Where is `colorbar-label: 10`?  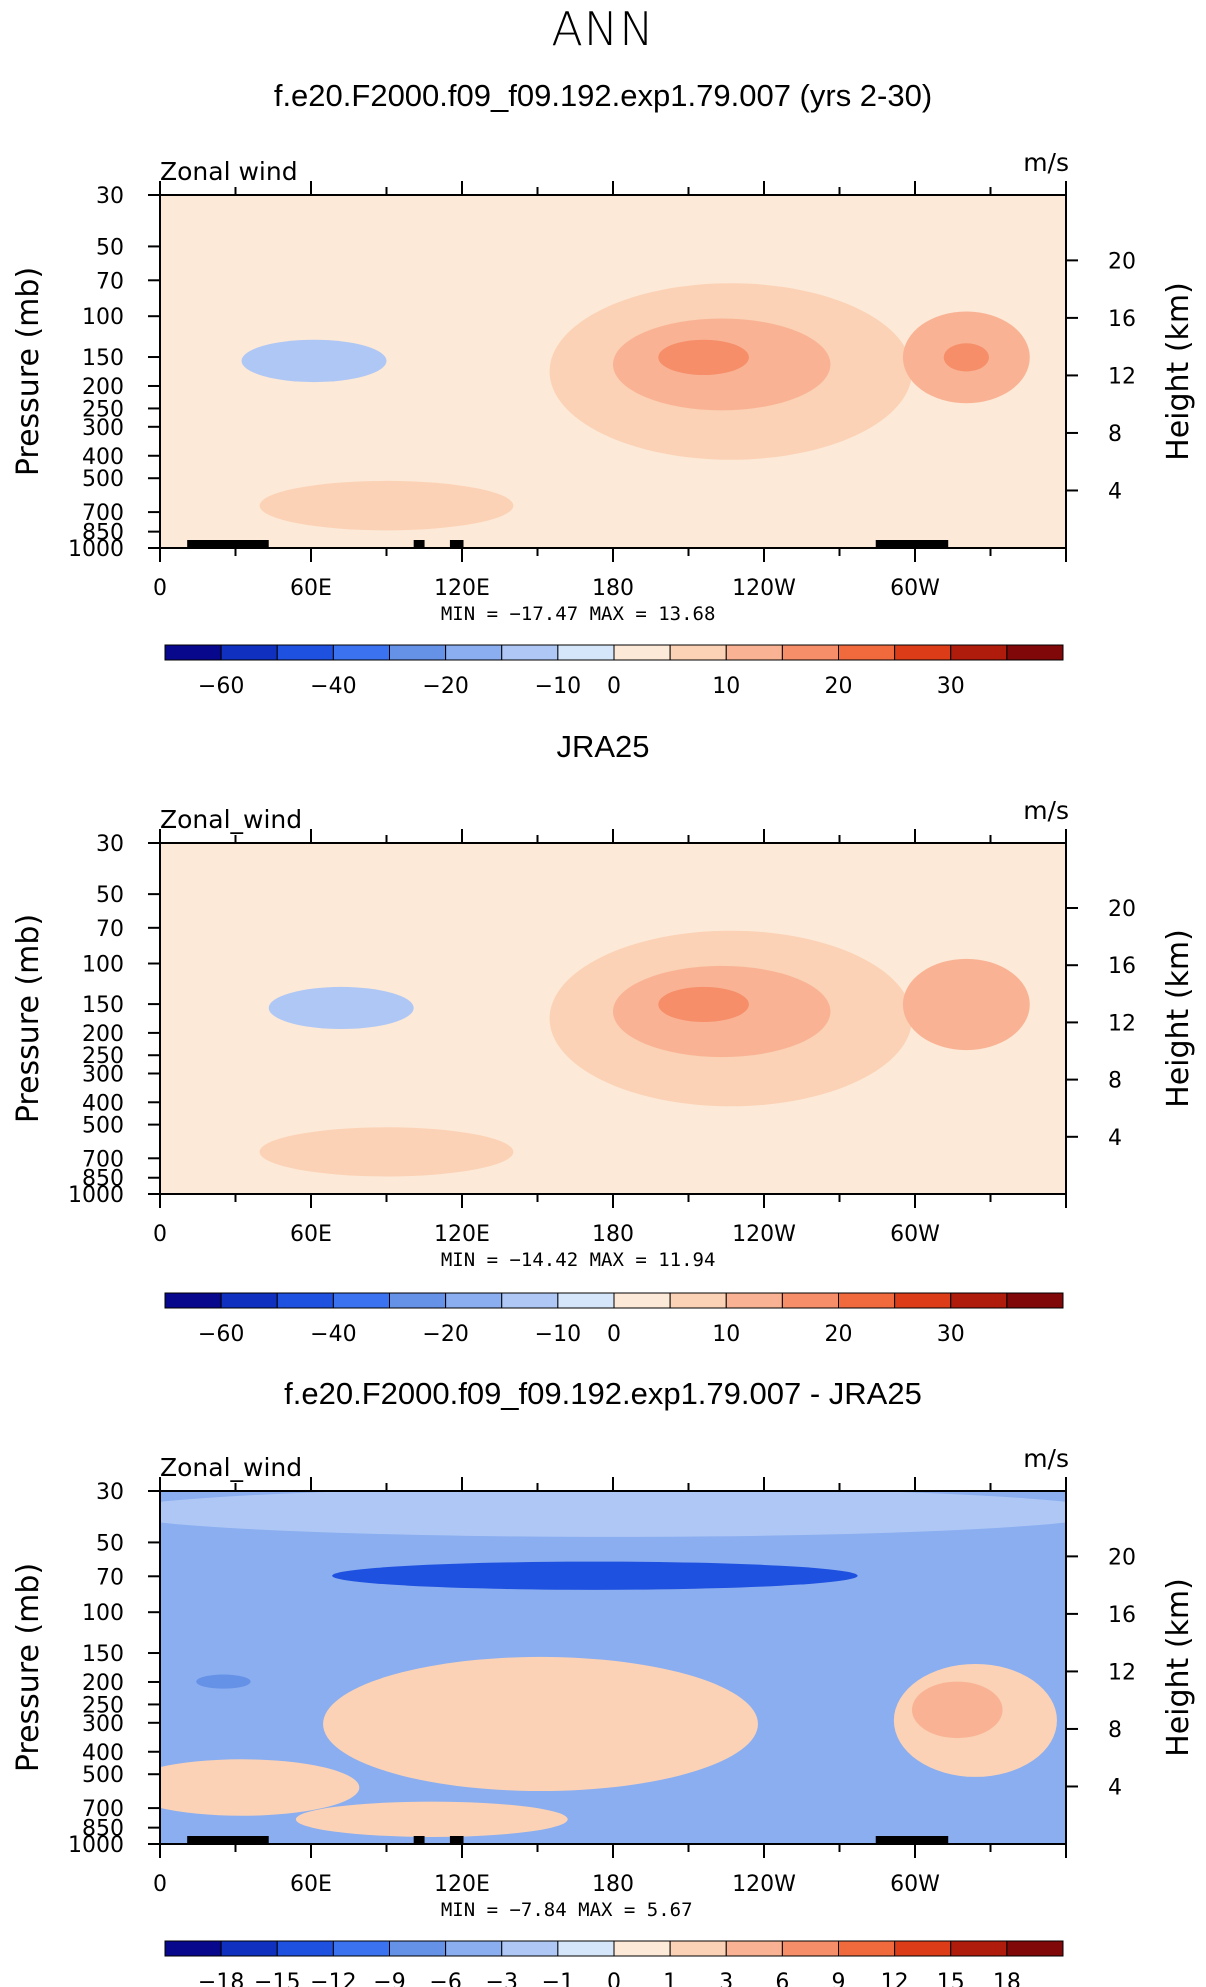 colorbar-label: 10 is located at coordinates (726, 686).